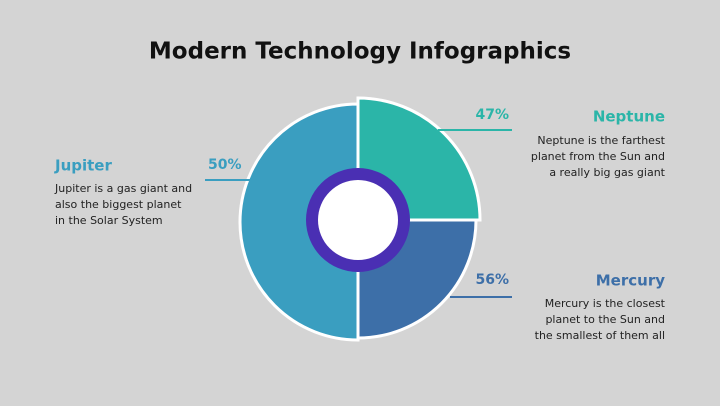  Describe the element at coordinates (492, 280) in the screenshot. I see `percent: 56%` at that location.